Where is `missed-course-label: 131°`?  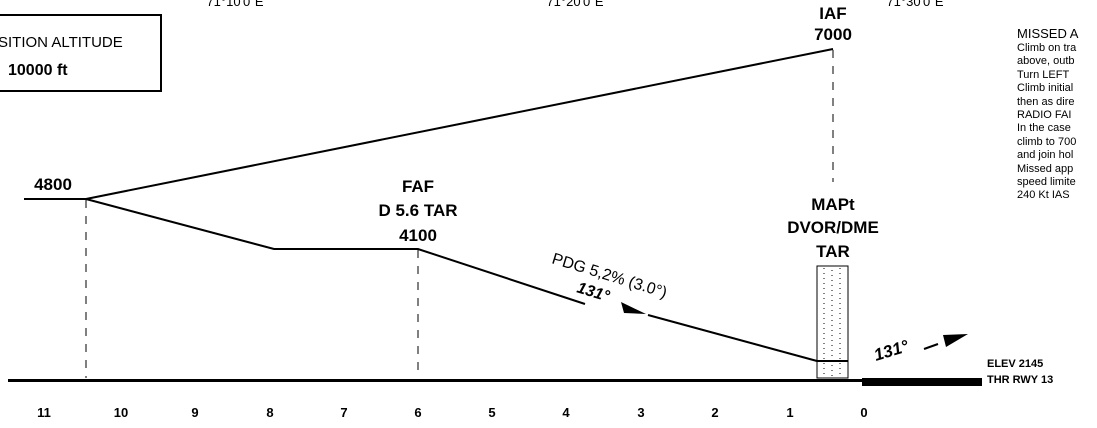
missed-course-label: 131° is located at coordinates (891, 350).